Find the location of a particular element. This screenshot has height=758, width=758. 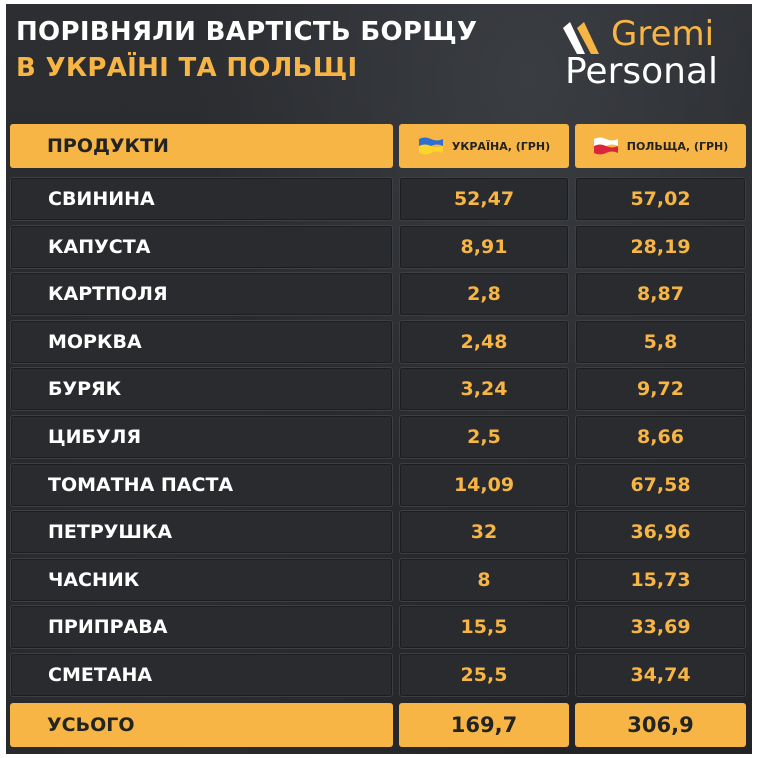

price-ukraine: 3,24 is located at coordinates (484, 389).